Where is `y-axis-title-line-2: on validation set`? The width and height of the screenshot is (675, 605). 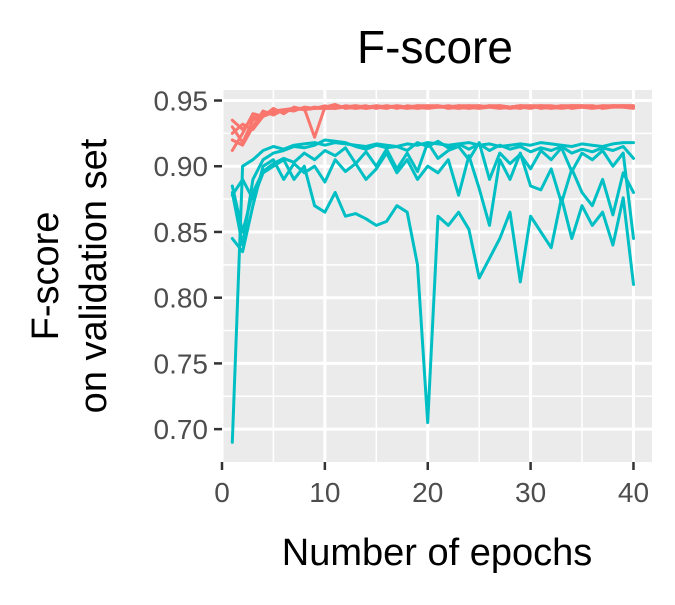
y-axis-title-line-2: on validation set is located at coordinates (94, 275).